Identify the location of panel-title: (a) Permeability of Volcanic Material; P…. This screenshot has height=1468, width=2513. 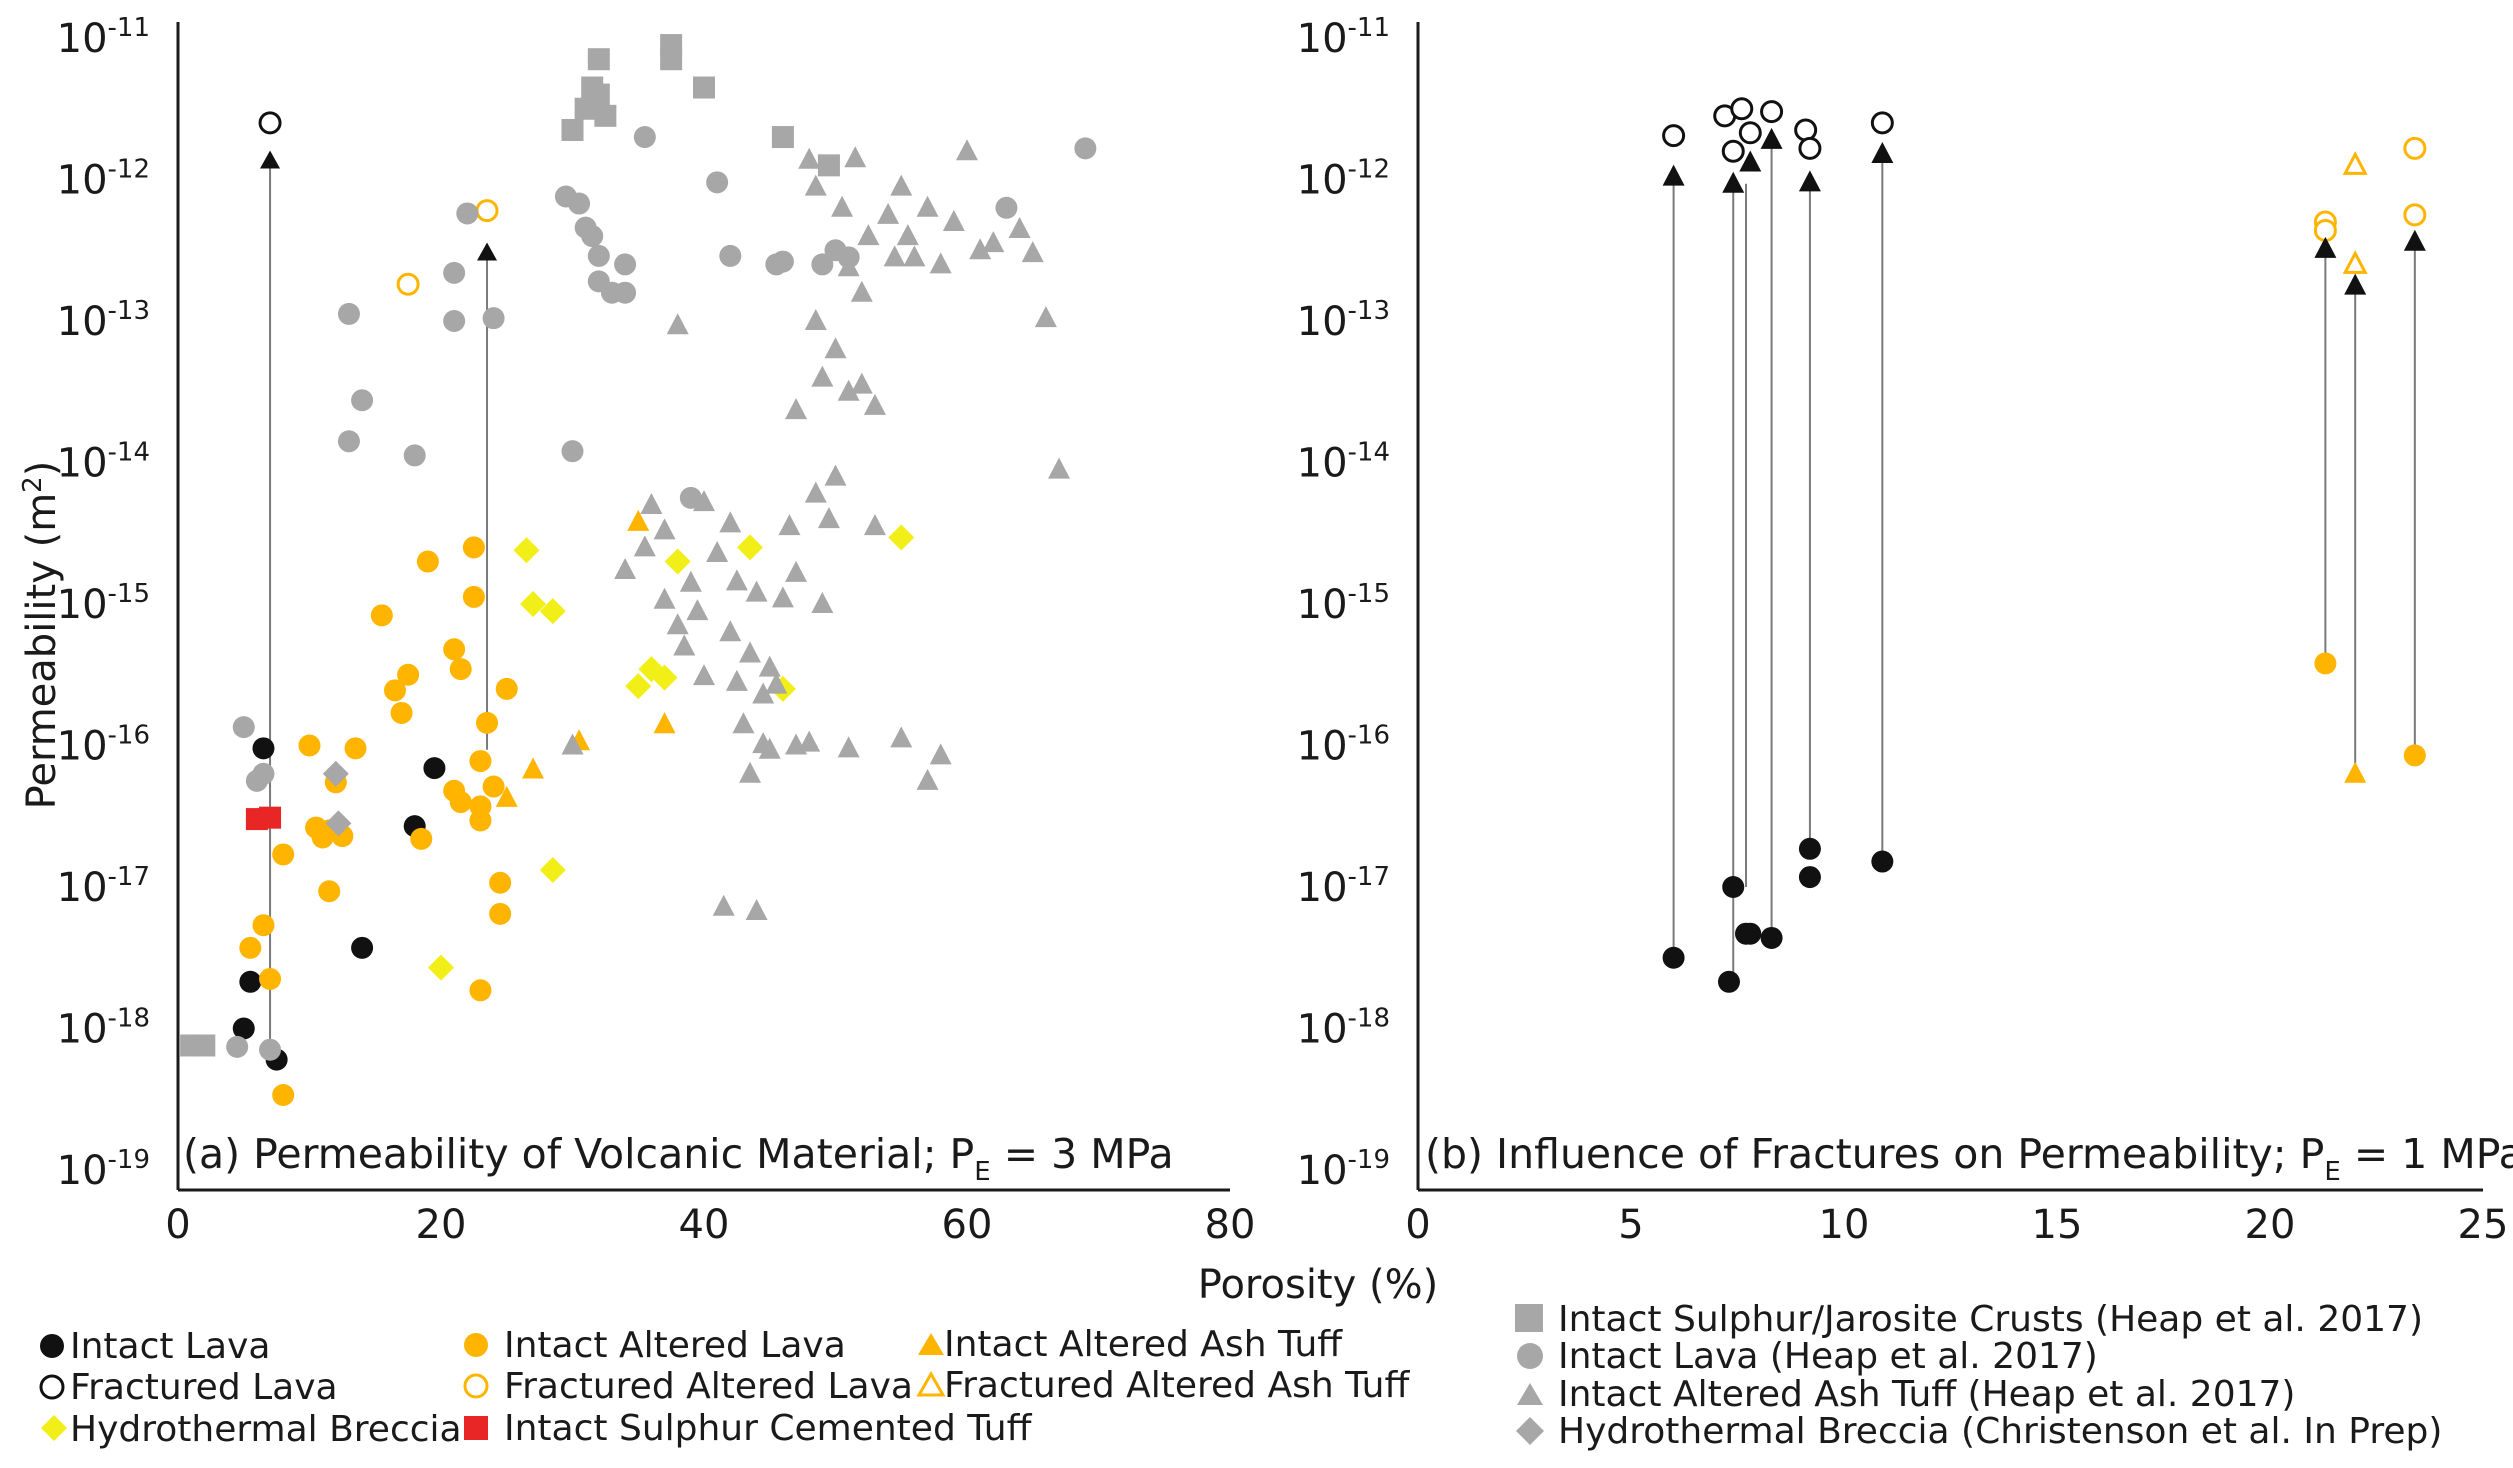
(678, 1158).